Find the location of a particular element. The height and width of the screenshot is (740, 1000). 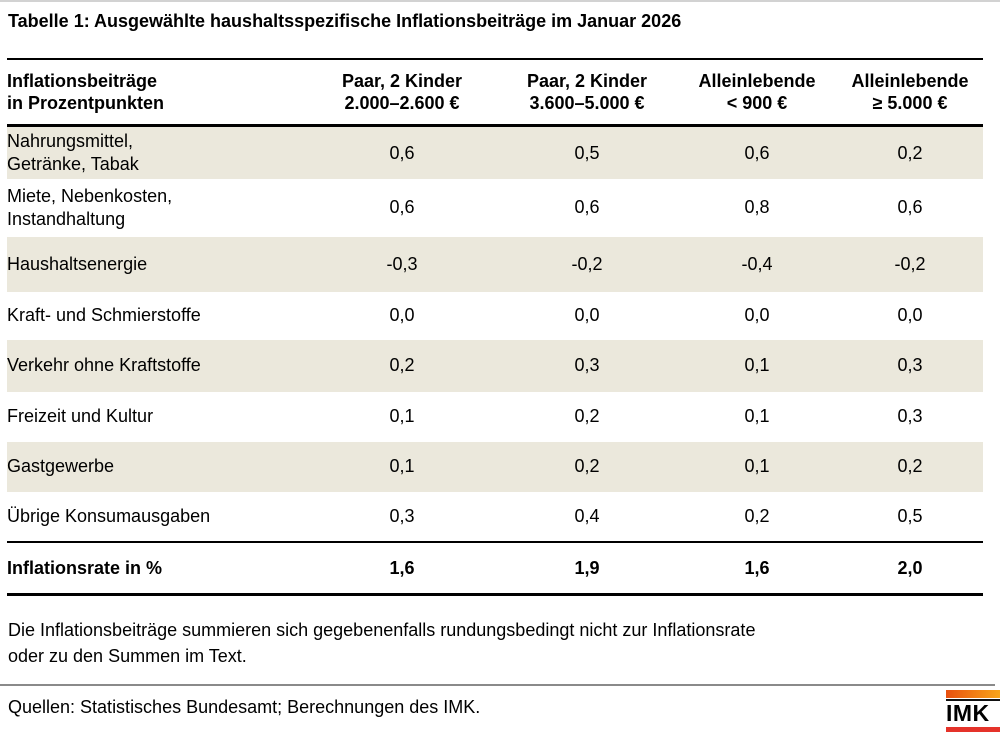

total-row-label: Inflationsrate in % is located at coordinates (85, 567).